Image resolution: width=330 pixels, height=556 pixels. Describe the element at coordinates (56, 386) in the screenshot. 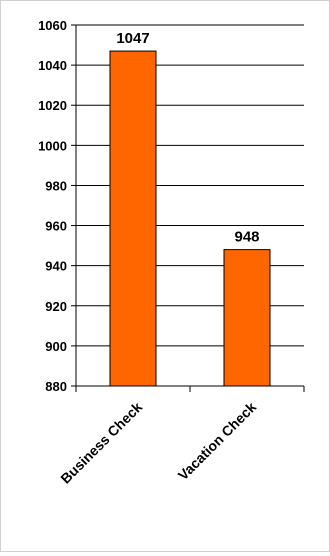

I see `y-tick-label: 880` at that location.